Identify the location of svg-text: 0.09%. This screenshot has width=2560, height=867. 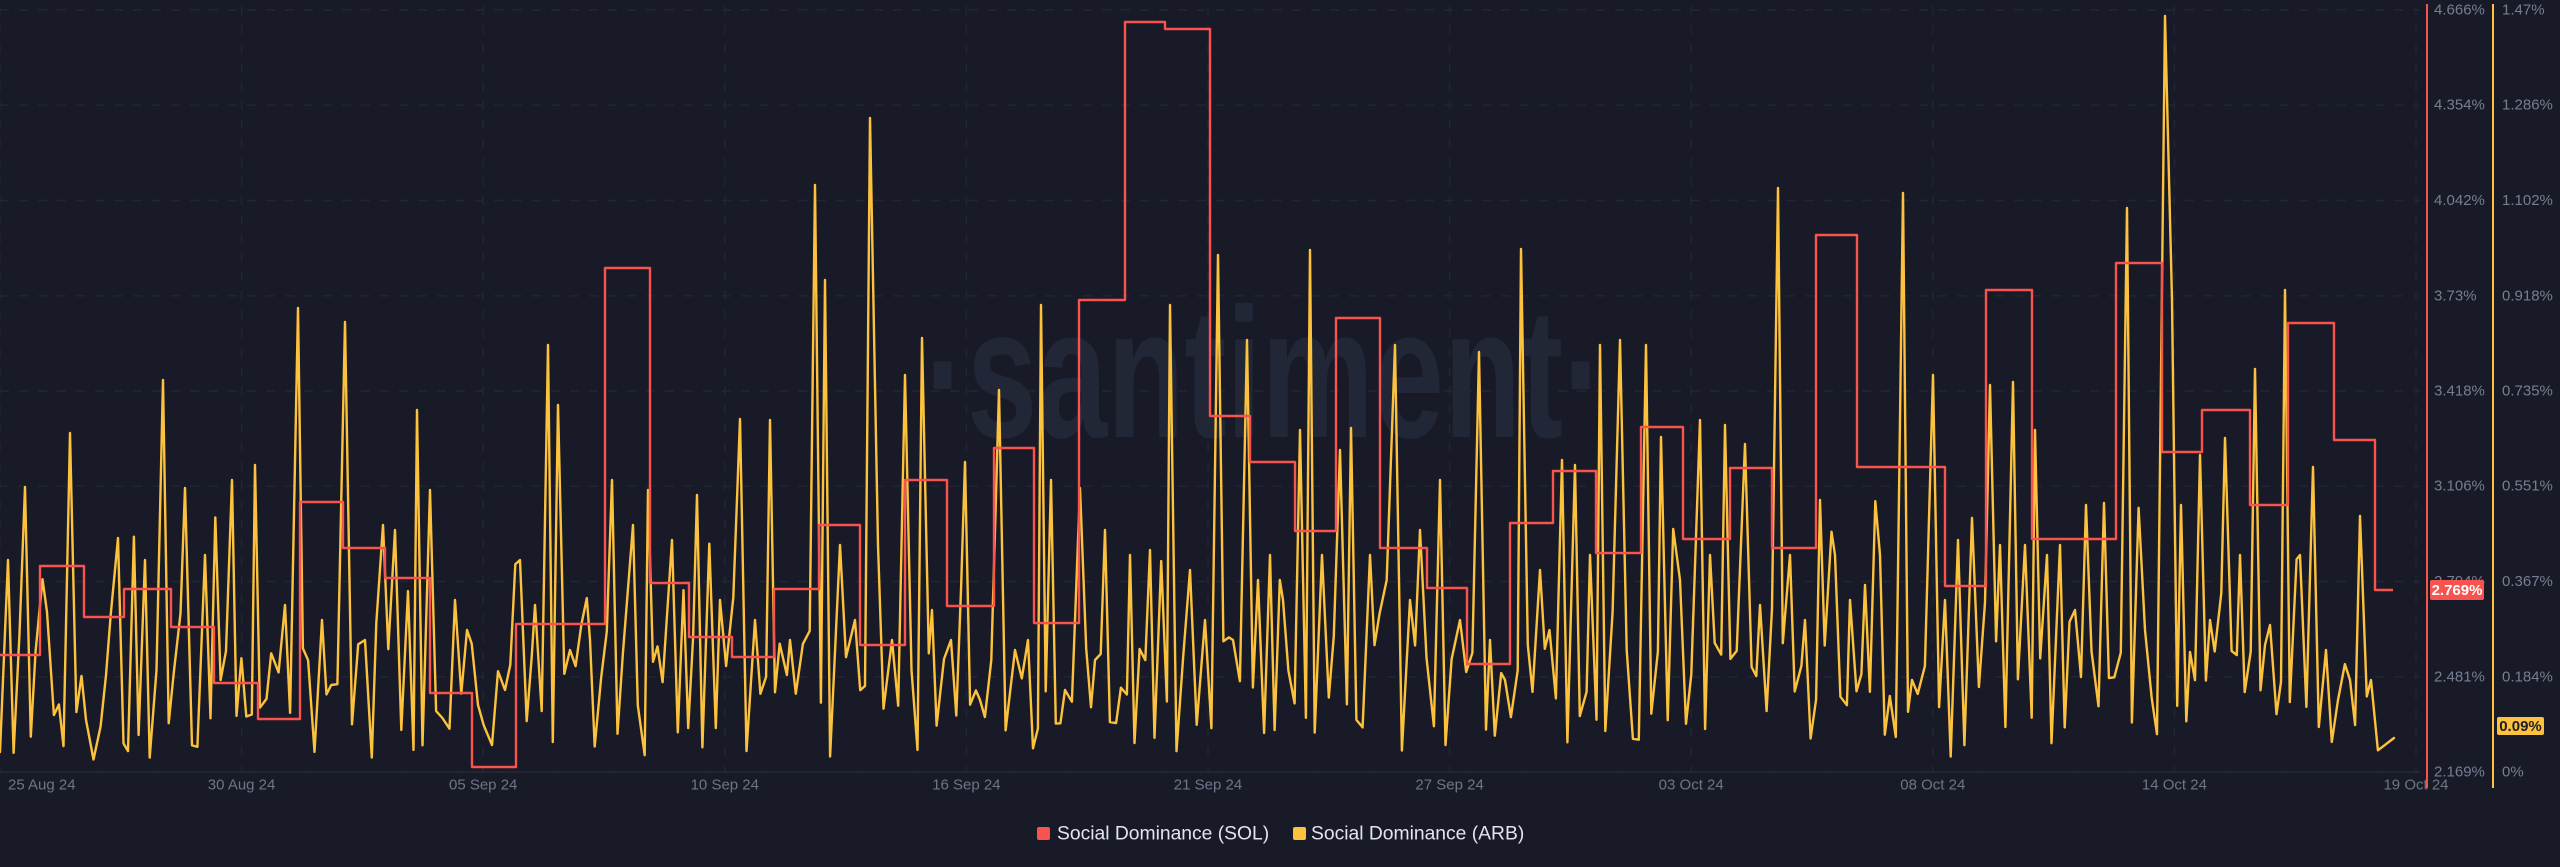
(2520, 726).